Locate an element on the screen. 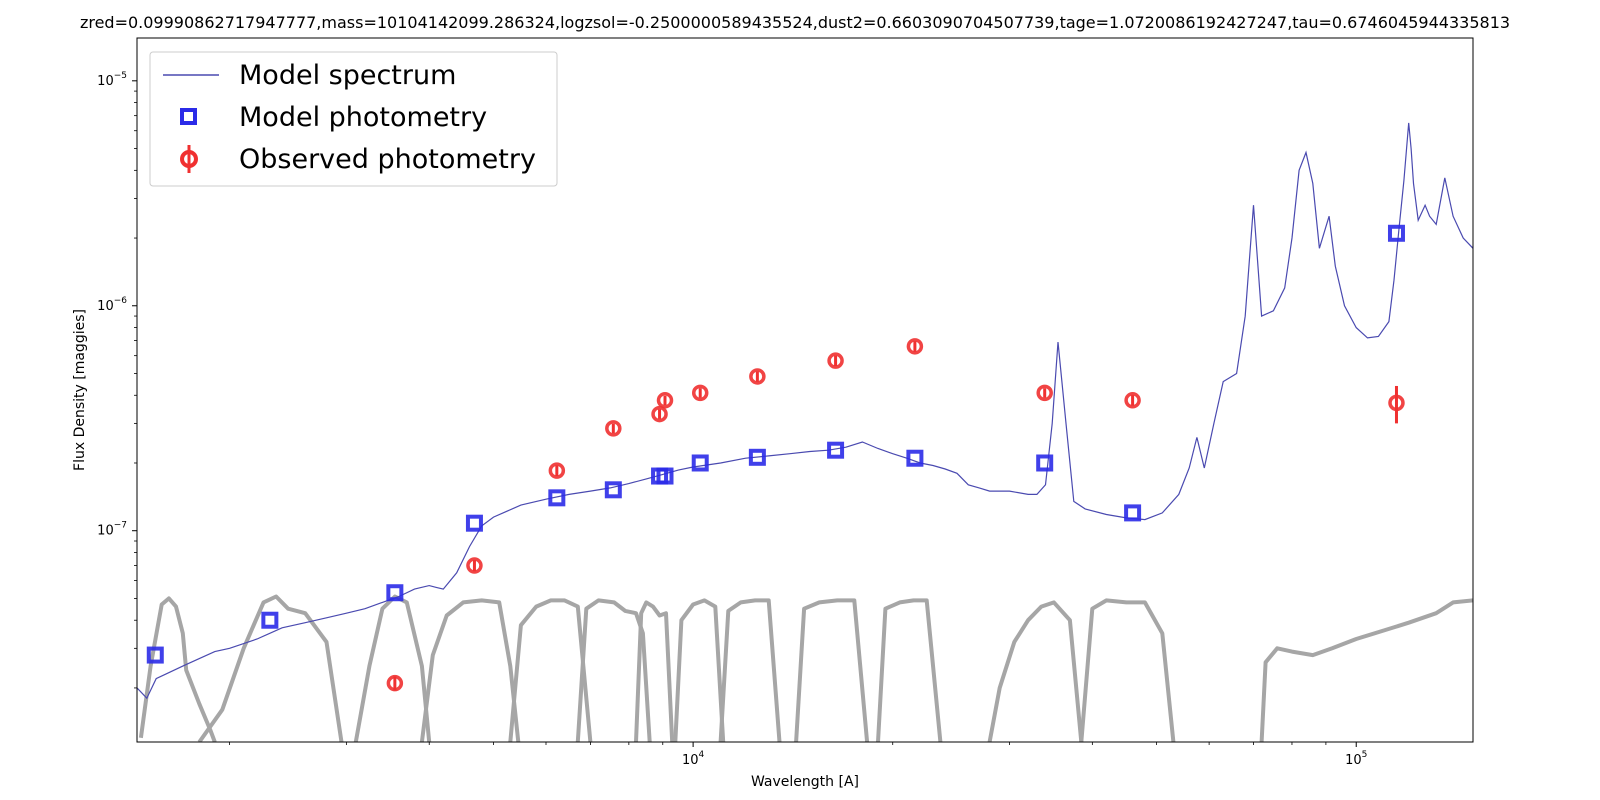 The width and height of the screenshot is (1600, 800). legend-label-model-spectrum: Model spectrum is located at coordinates (347, 75).